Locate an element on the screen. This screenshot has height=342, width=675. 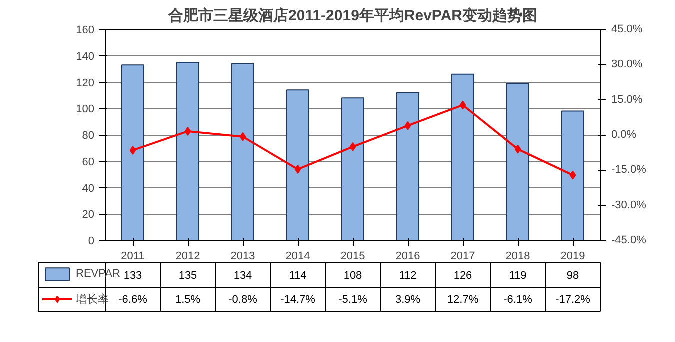
data-label: 108 is located at coordinates (353, 276).